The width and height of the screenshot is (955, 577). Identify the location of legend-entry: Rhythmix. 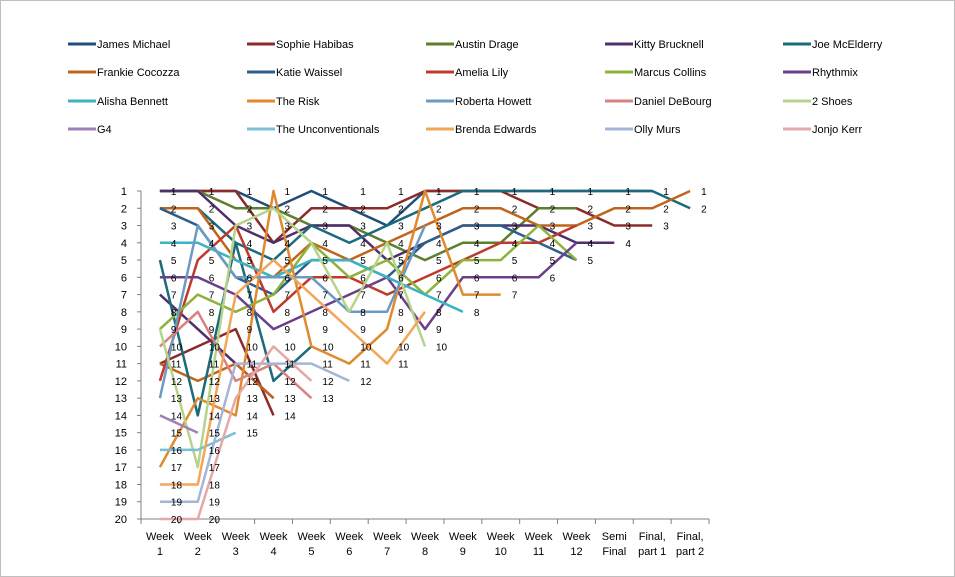
(820, 73).